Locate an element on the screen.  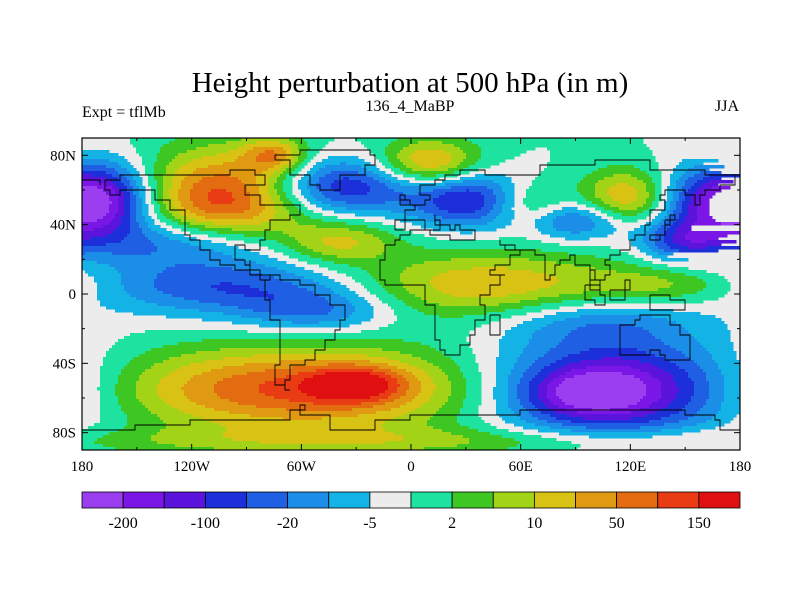
coastline is located at coordinates (655, 337).